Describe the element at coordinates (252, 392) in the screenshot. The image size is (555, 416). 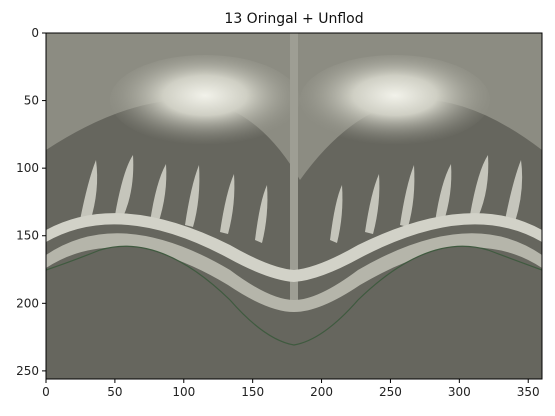
I see `x-tick-label: 150` at that location.